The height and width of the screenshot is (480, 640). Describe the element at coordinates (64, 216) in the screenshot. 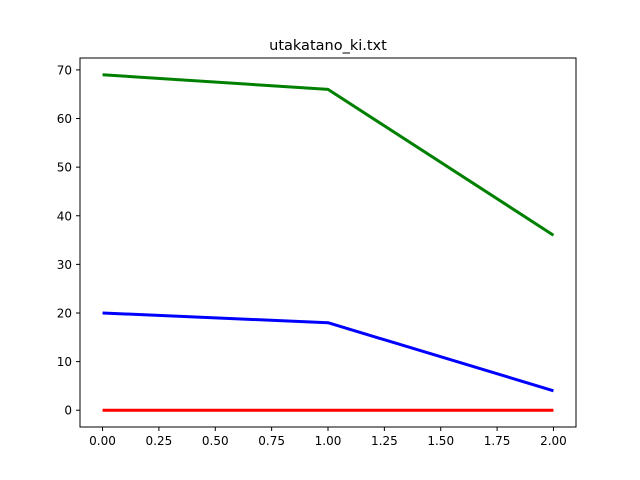

I see `y-tick-label: 40` at that location.